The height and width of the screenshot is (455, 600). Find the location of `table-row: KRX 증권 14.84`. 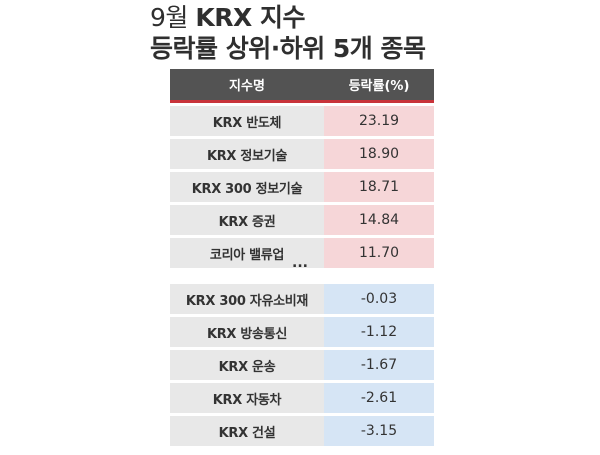

table-row: KRX 증권 14.84 is located at coordinates (302, 220).